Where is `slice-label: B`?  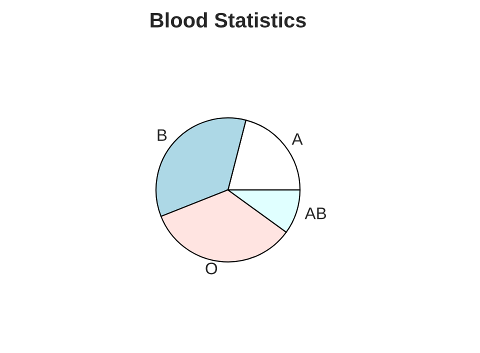 slice-label: B is located at coordinates (162, 135).